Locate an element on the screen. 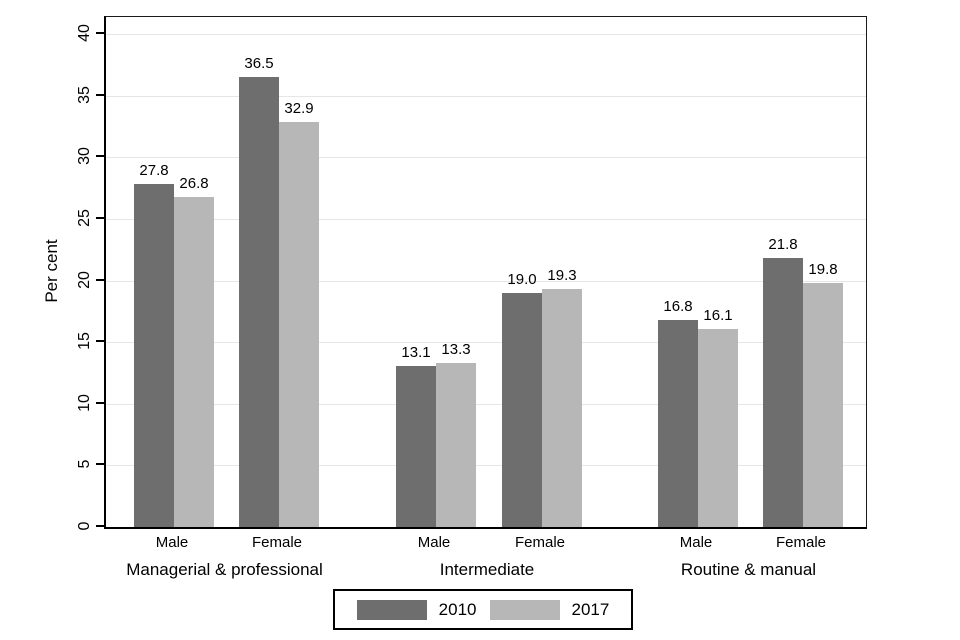 The image size is (960, 640). bar-2010-male-g1 is located at coordinates (416, 446).